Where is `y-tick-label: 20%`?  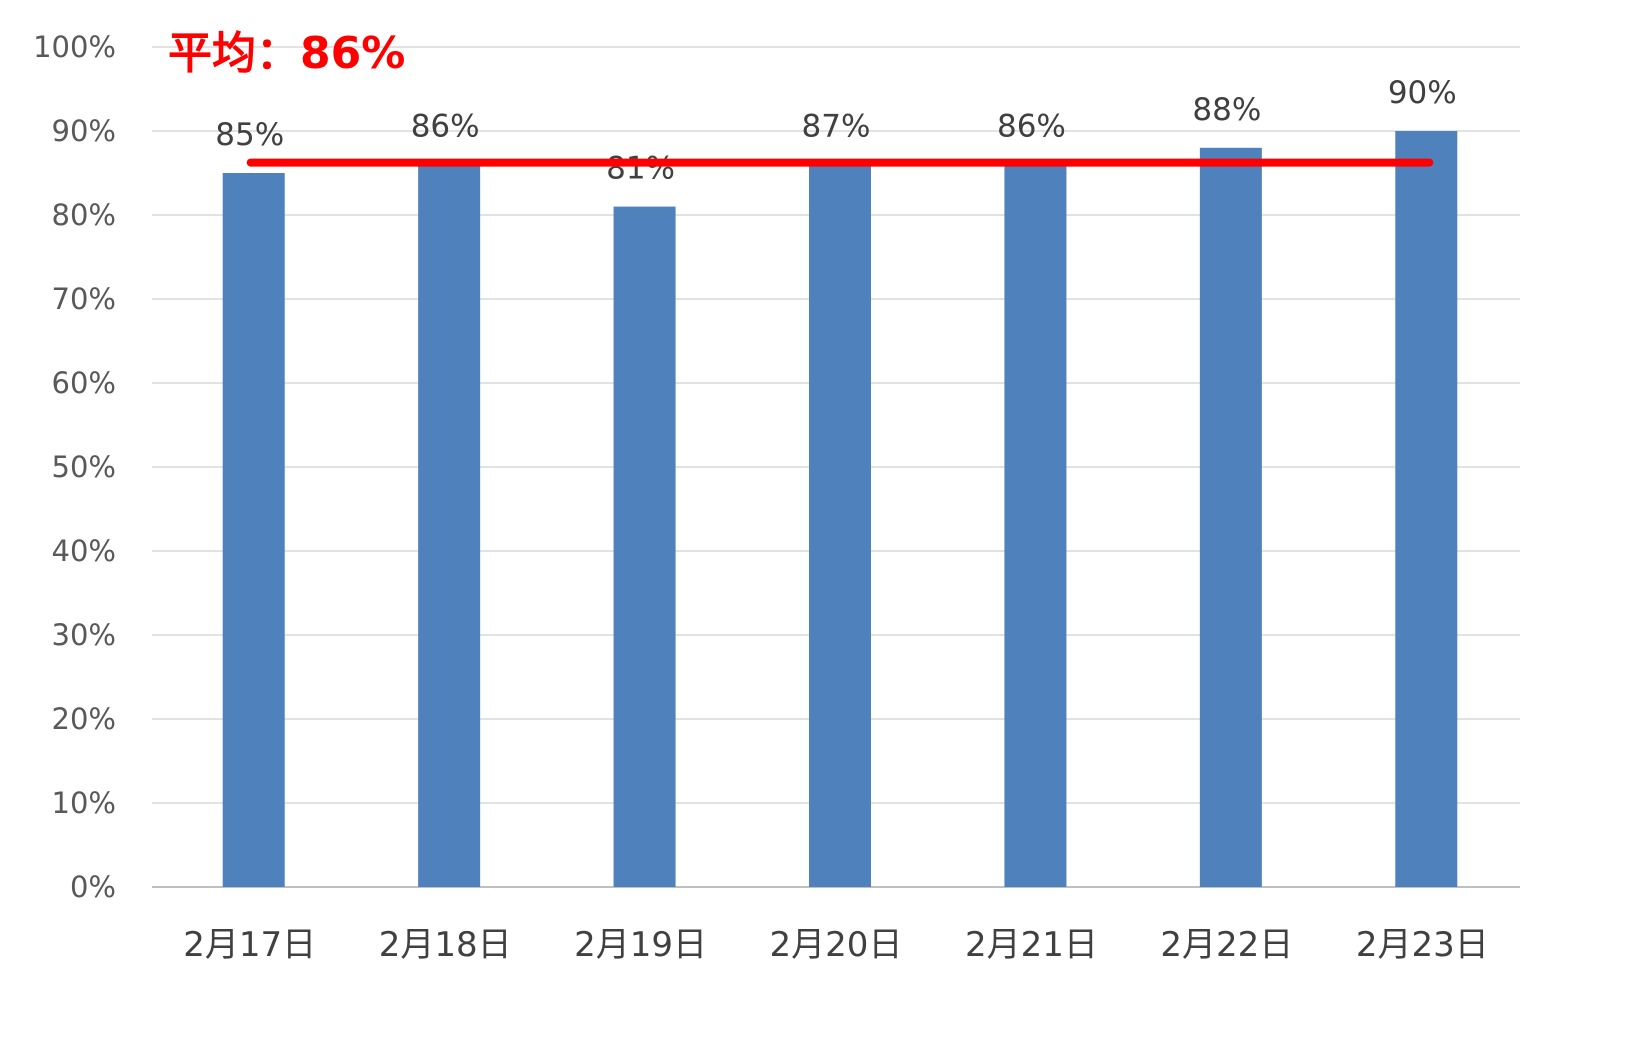
y-tick-label: 20% is located at coordinates (84, 719).